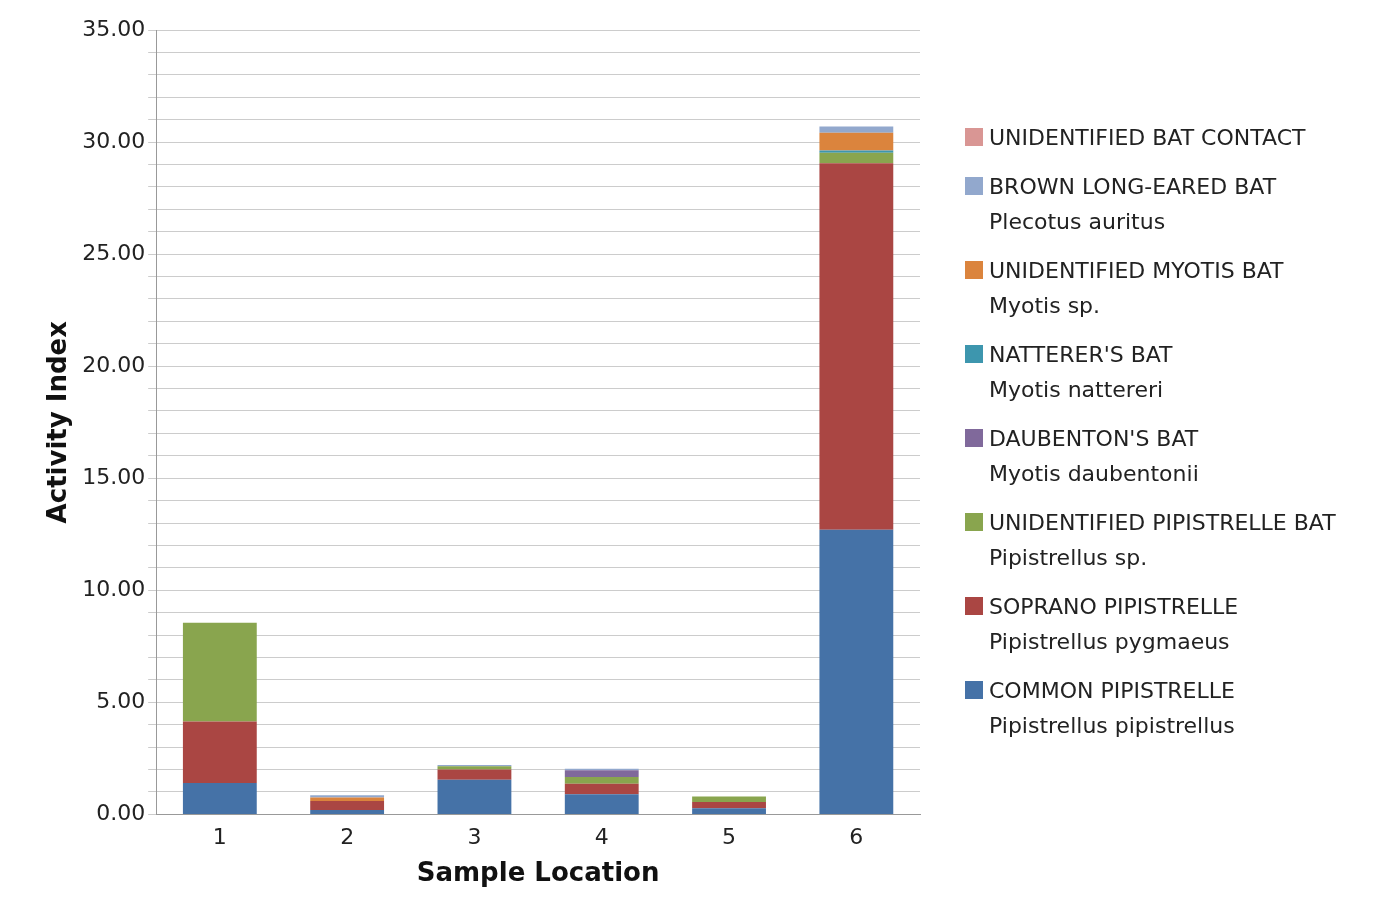 Image resolution: width=1385 pixels, height=924 pixels. I want to click on legend-label: COMMON PIPISTRELLE Pipistrellus pipistrellus, so click(1112, 708).